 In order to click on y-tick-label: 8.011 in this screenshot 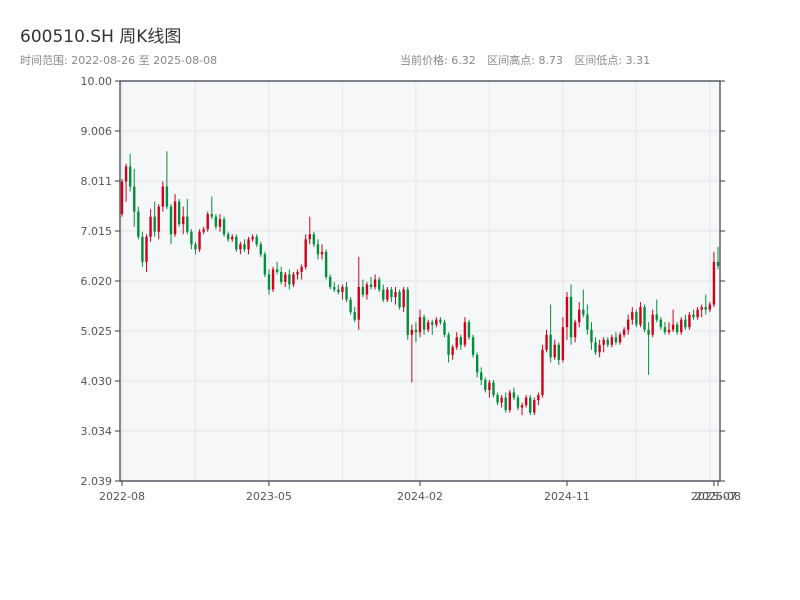, I will do `click(97, 181)`.